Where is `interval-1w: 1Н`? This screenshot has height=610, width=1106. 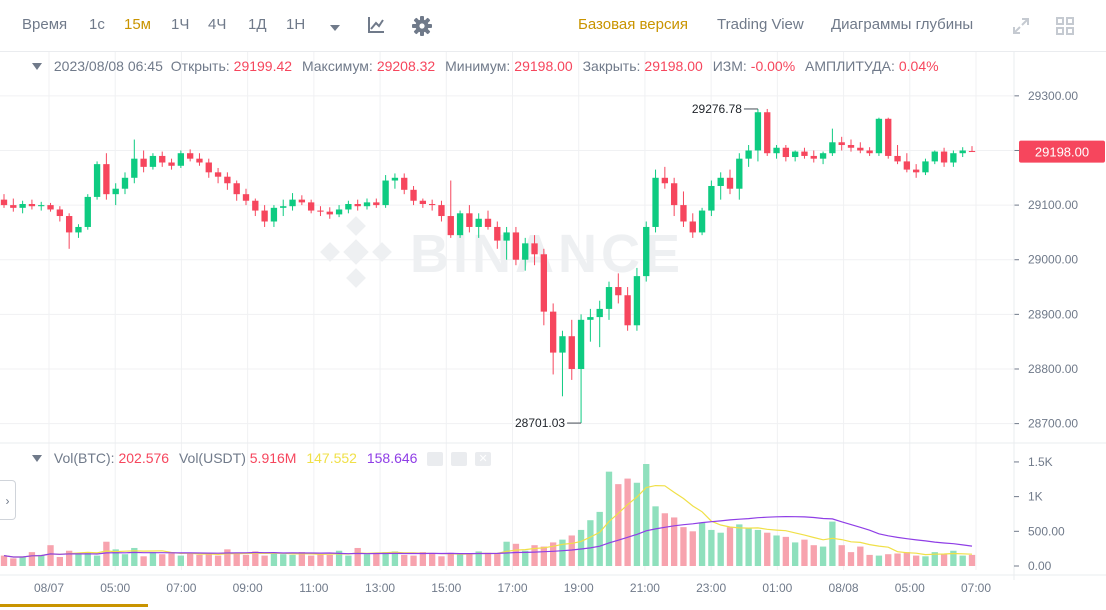 interval-1w: 1Н is located at coordinates (296, 24).